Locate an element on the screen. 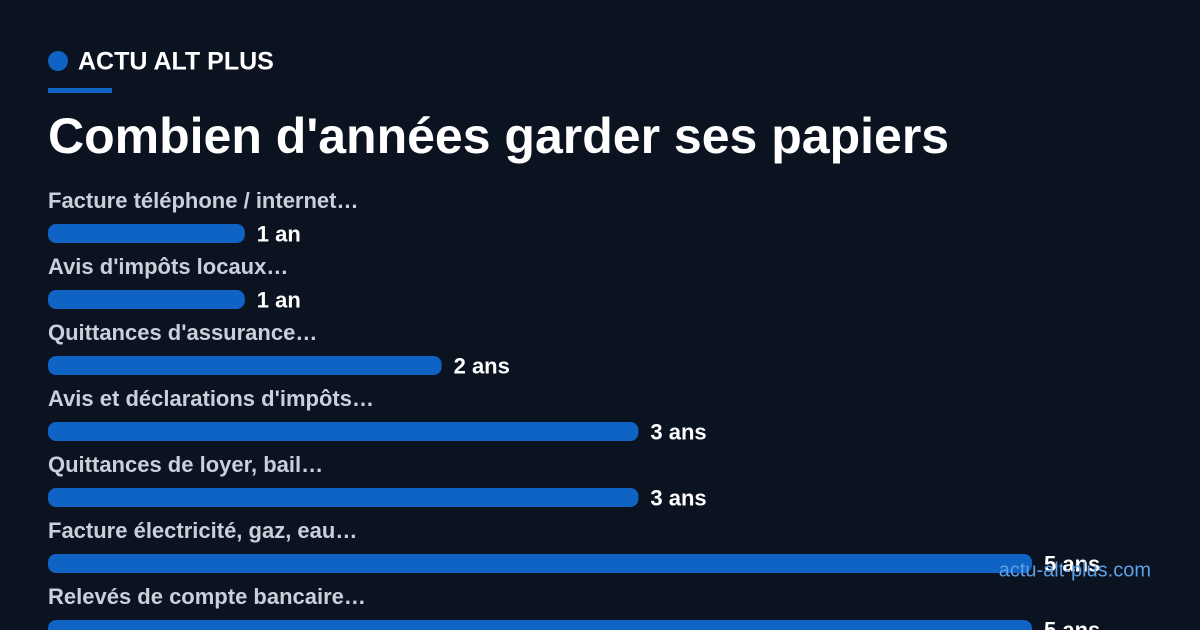  chart-title: Combien d'années garder ses papiers is located at coordinates (498, 136).